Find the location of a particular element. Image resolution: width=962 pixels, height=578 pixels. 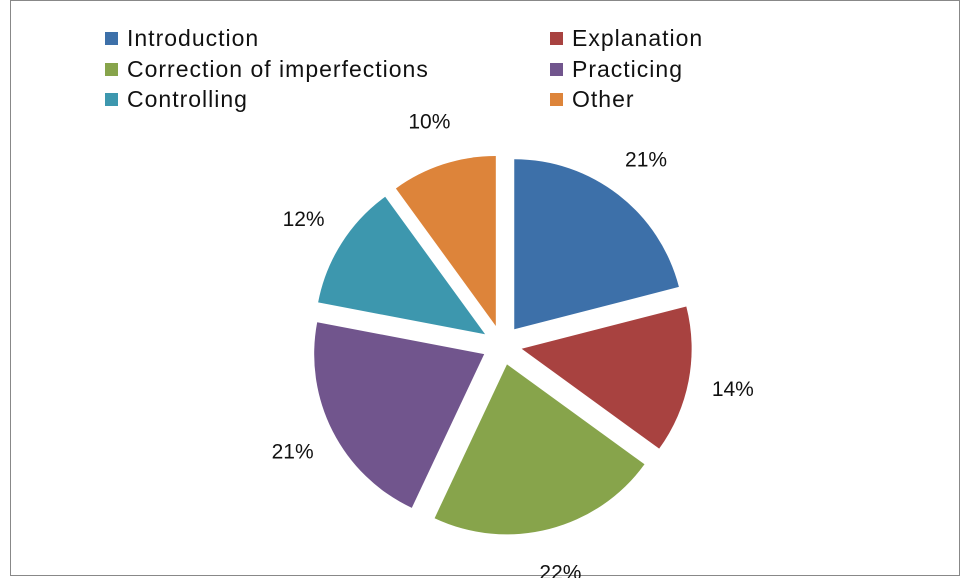

pie-data-label-explanation: 14% is located at coordinates (733, 389).